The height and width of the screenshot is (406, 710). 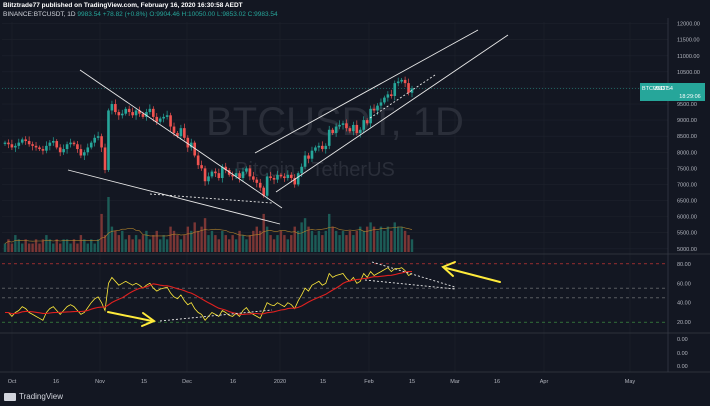 I want to click on rsi-divergence-dotted, so click(x=413, y=274).